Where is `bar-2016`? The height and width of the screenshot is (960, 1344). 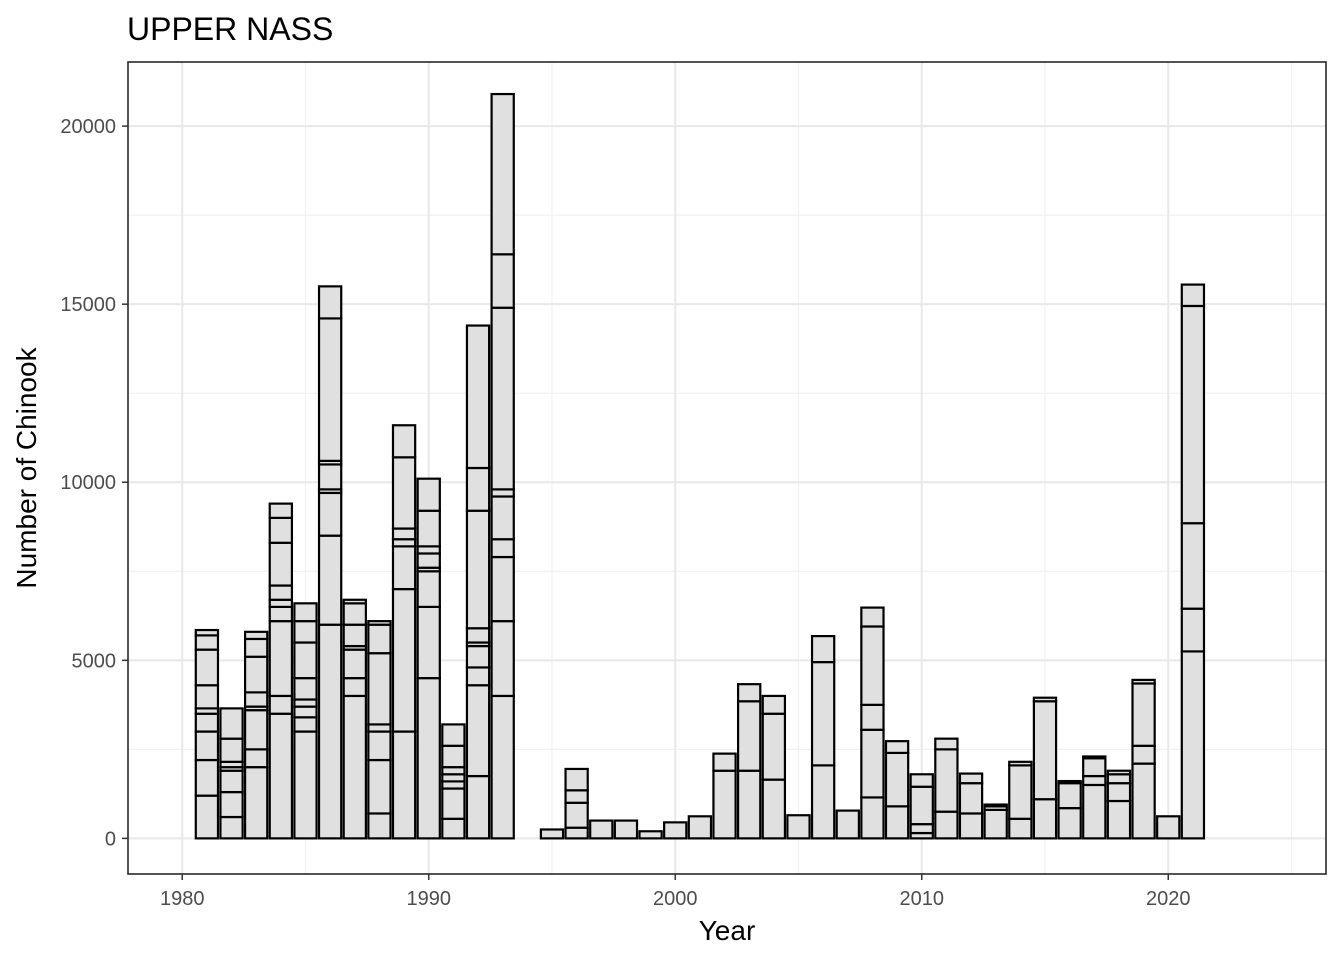 bar-2016 is located at coordinates (1069, 809).